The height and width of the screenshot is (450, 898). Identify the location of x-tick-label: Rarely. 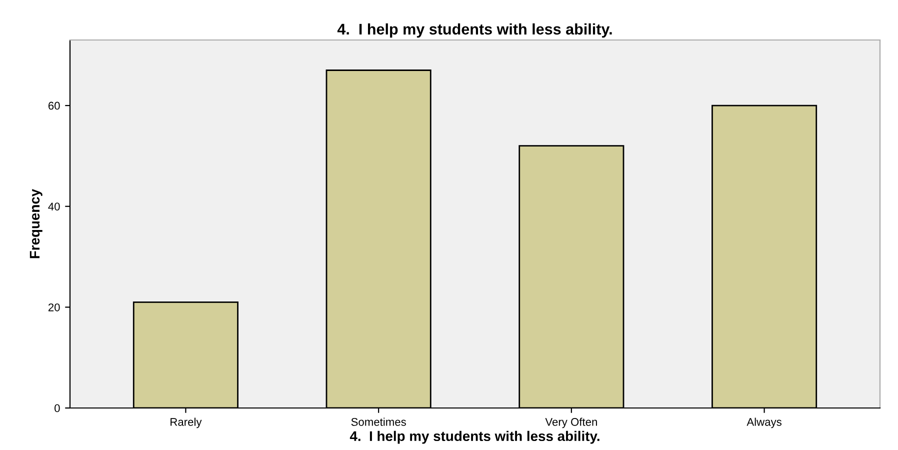
(186, 423).